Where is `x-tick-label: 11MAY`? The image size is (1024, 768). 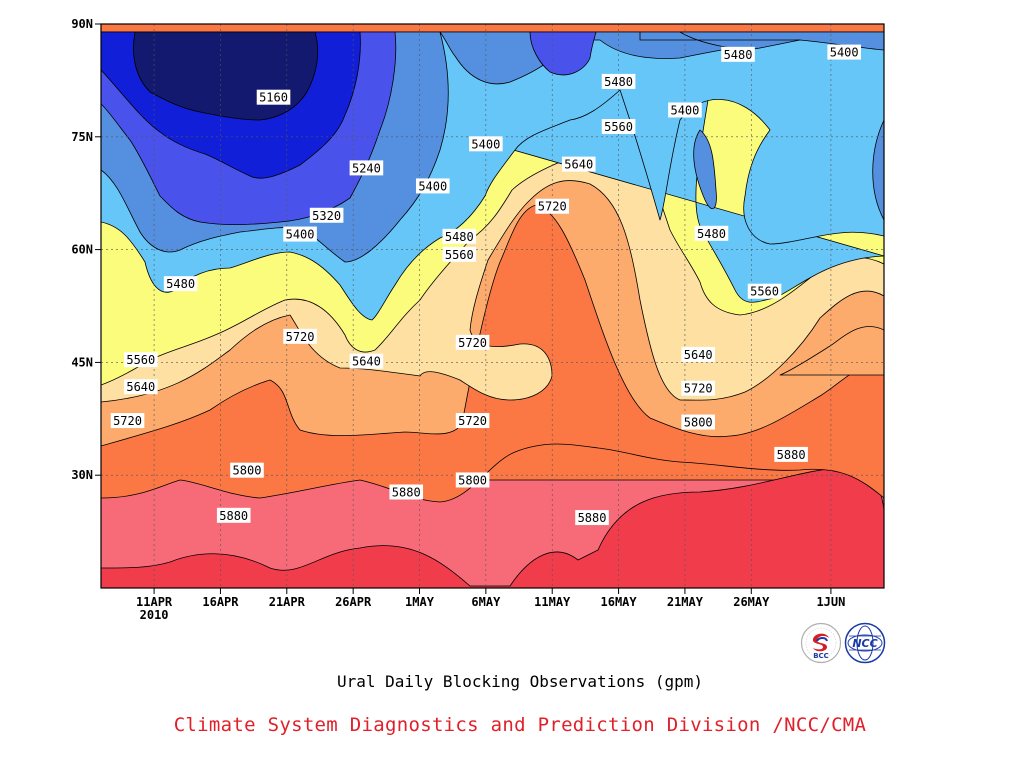
x-tick-label: 11MAY is located at coordinates (552, 602).